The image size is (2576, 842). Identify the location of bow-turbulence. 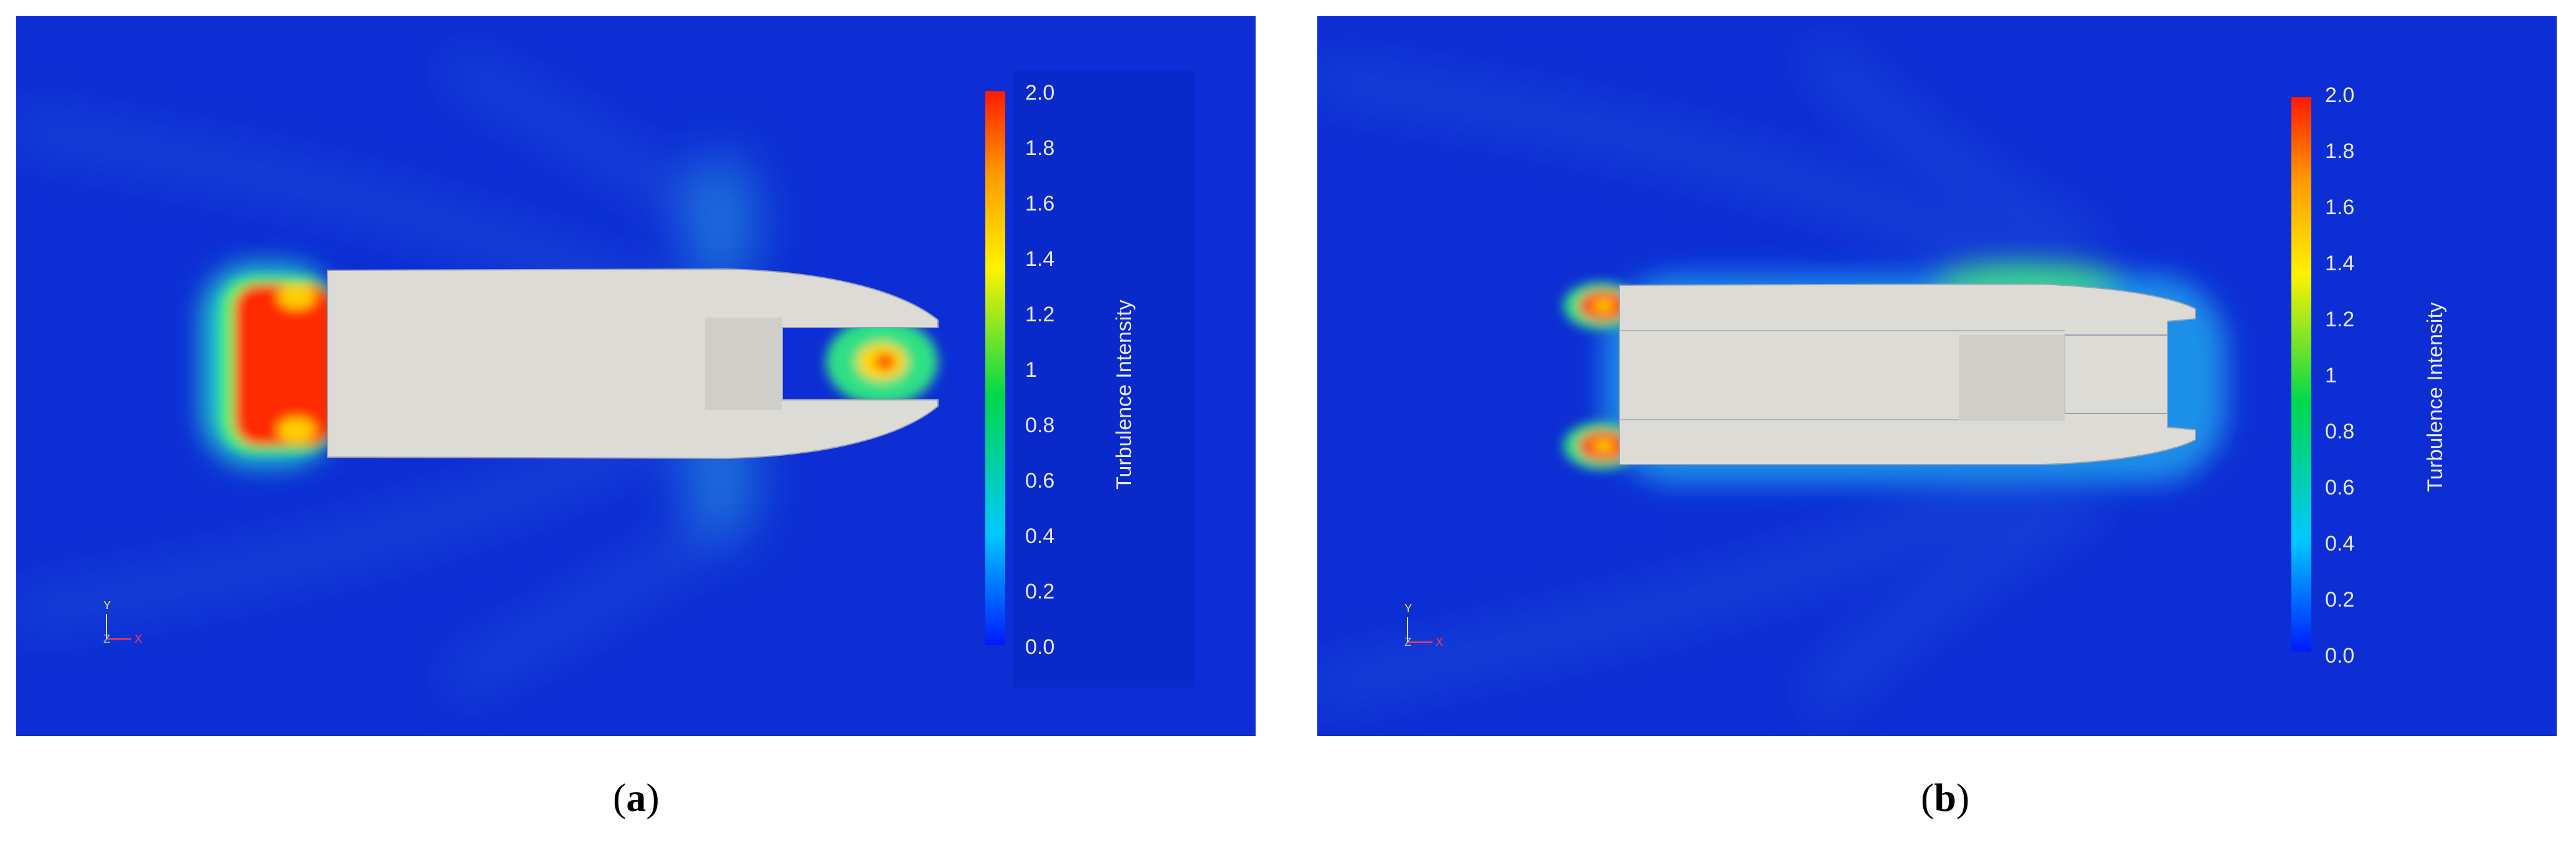
(882, 361).